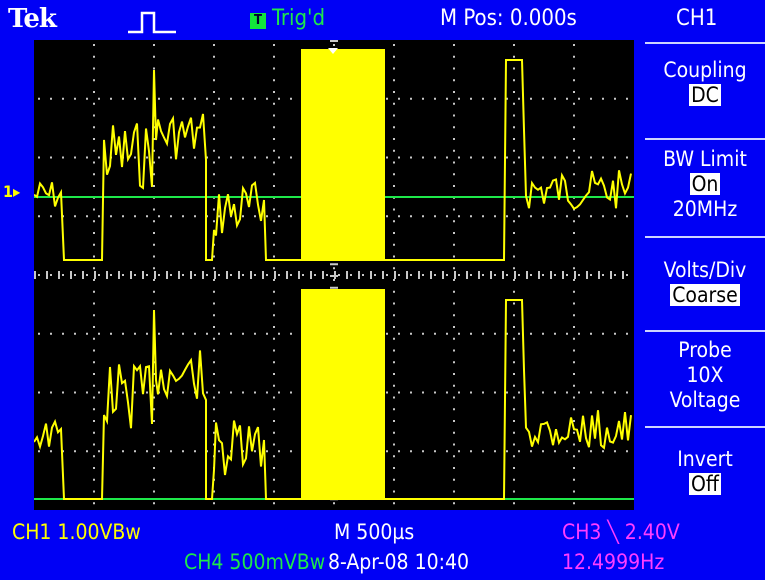 This screenshot has height=580, width=765. What do you see at coordinates (255, 562) in the screenshot?
I see `ch4-scale-readout: CH4 500mVBw` at bounding box center [255, 562].